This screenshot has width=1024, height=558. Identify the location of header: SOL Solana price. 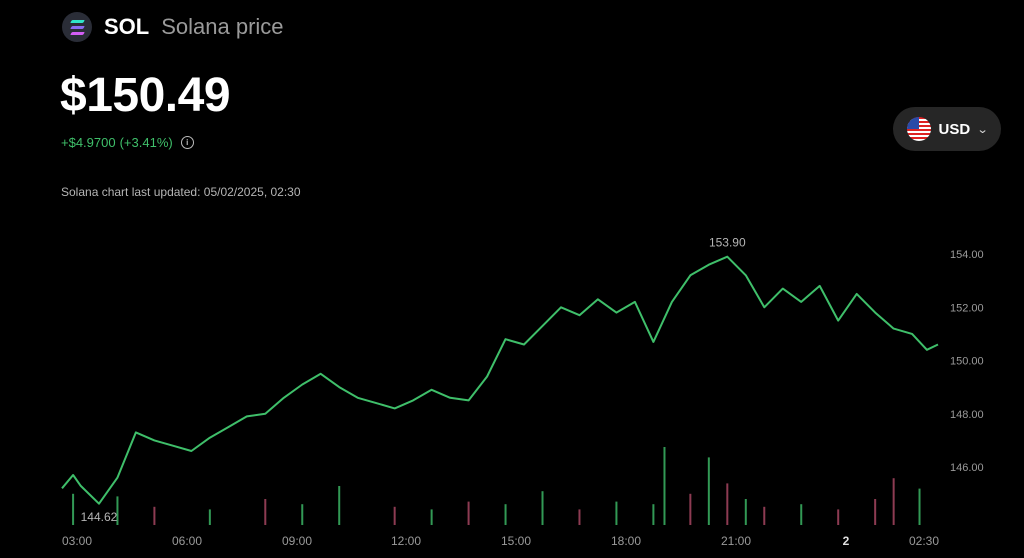
(173, 27).